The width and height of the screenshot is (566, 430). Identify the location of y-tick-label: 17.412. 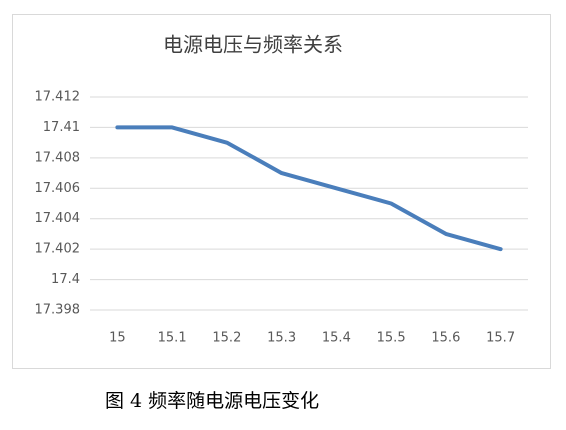
(58, 97).